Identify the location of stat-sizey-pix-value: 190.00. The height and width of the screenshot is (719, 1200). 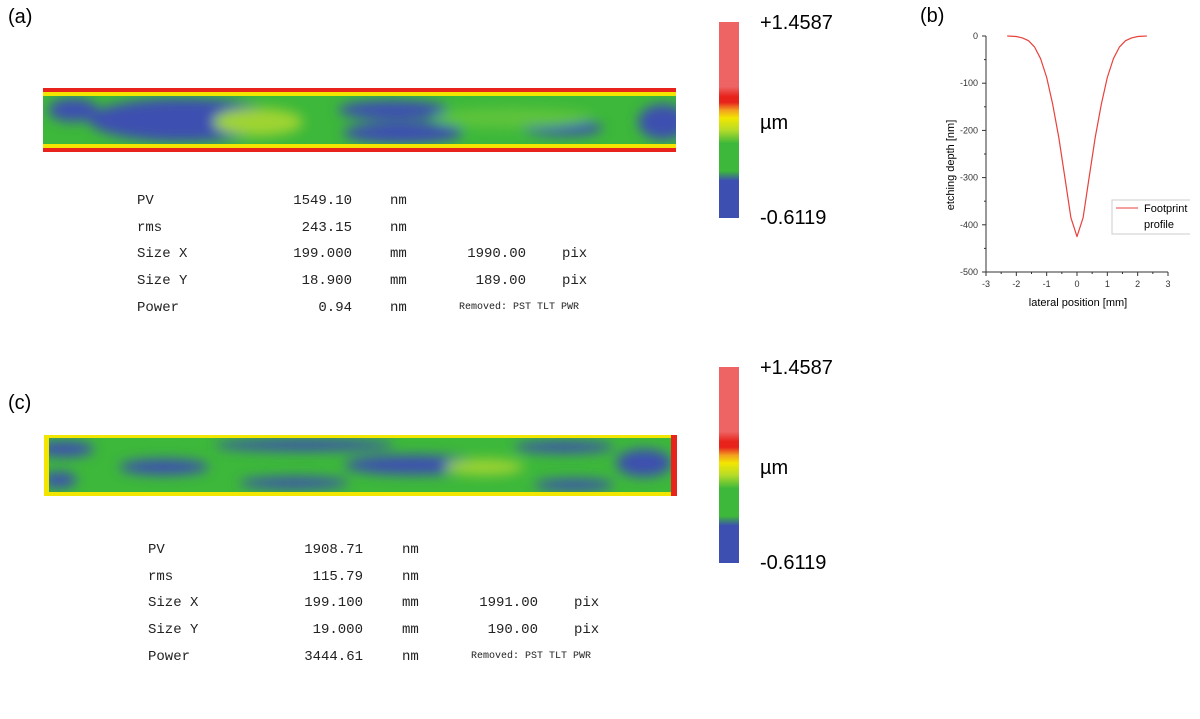
(512, 630).